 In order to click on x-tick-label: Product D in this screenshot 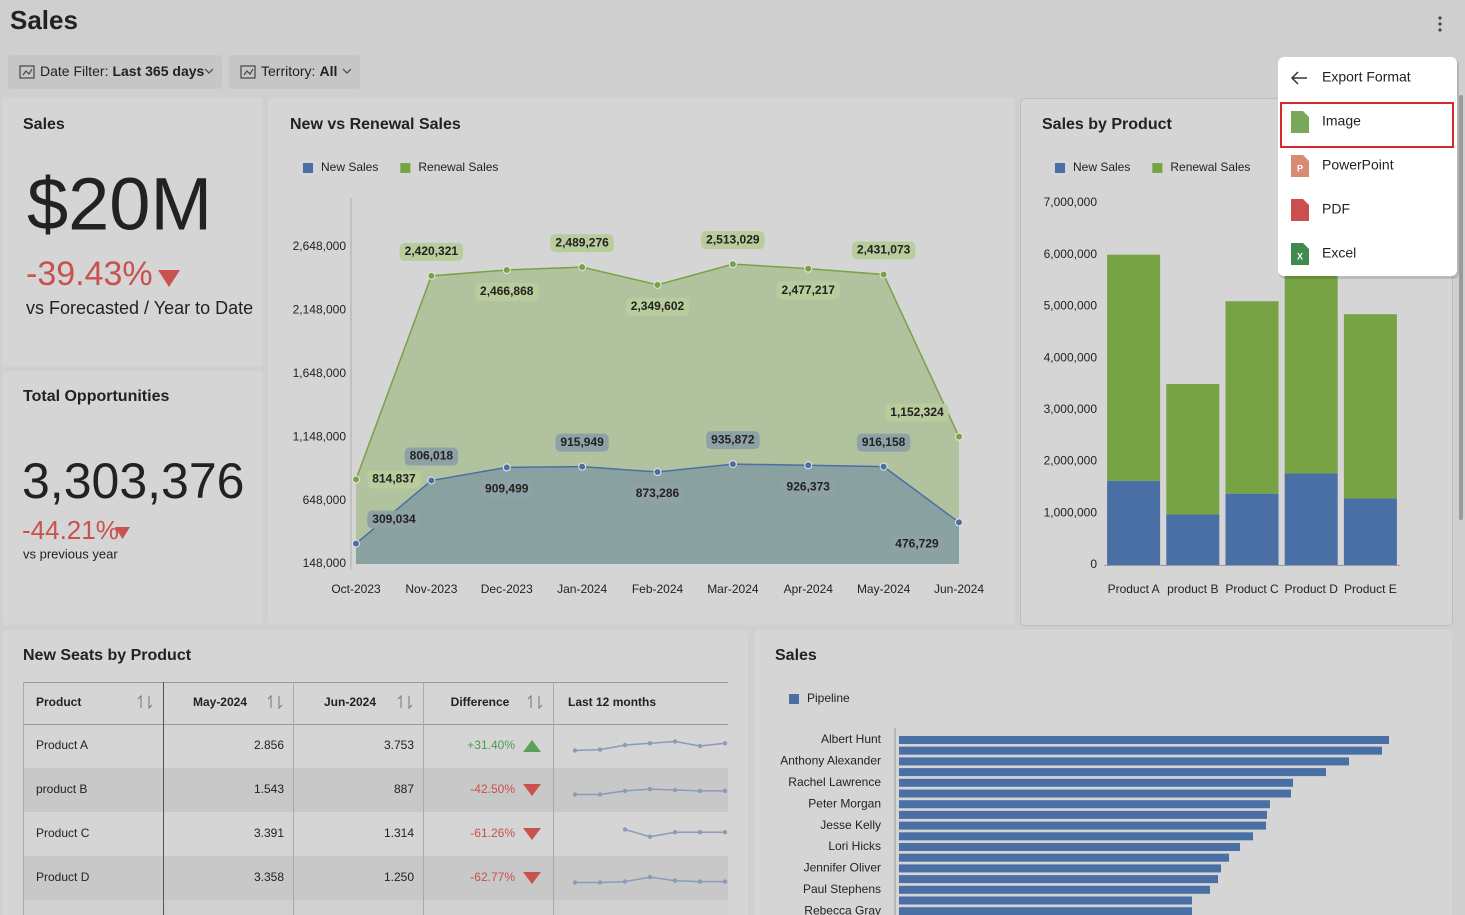, I will do `click(1312, 589)`.